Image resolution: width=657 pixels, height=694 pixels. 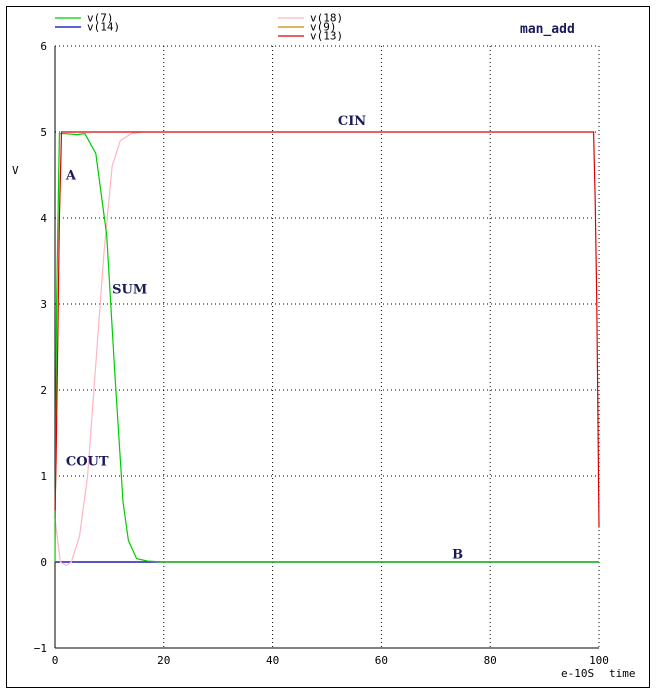 I want to click on y-tick-label: 0, so click(x=43, y=562).